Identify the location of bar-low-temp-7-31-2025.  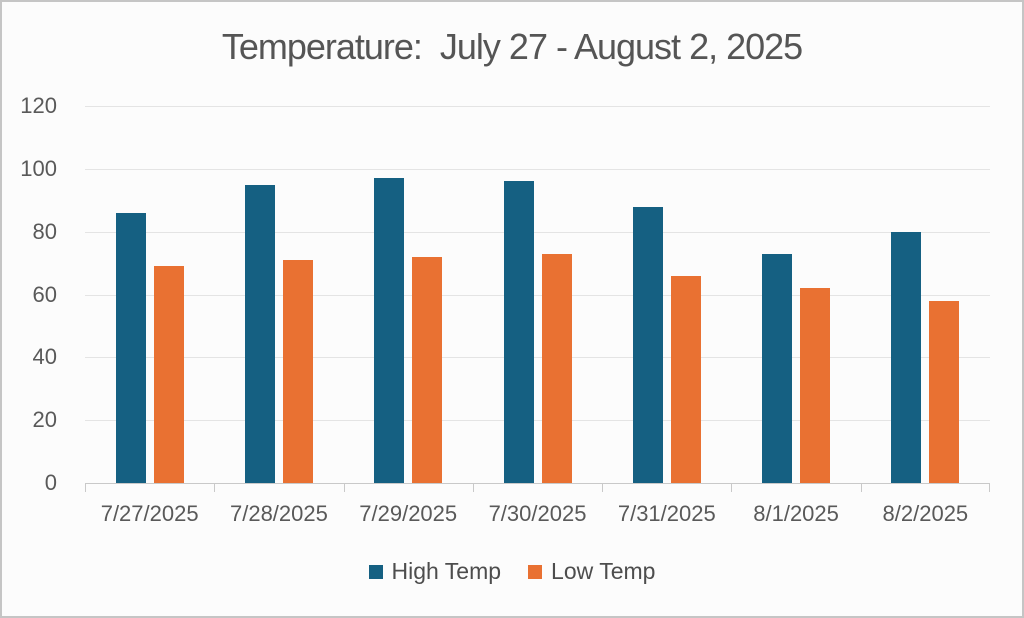
(685, 379).